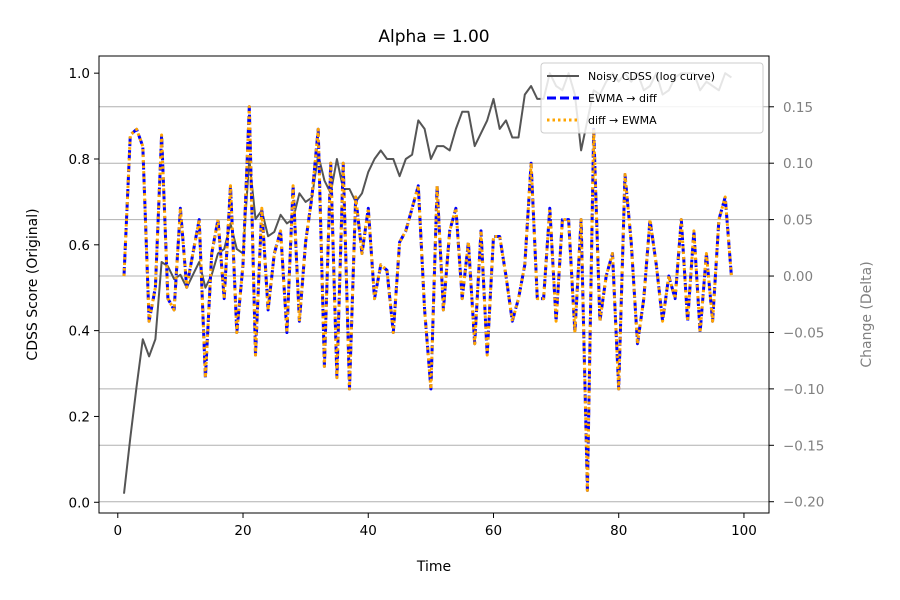 Image resolution: width=900 pixels, height=600 pixels. What do you see at coordinates (798, 277) in the screenshot?
I see `y2-tick-label: 0.00` at bounding box center [798, 277].